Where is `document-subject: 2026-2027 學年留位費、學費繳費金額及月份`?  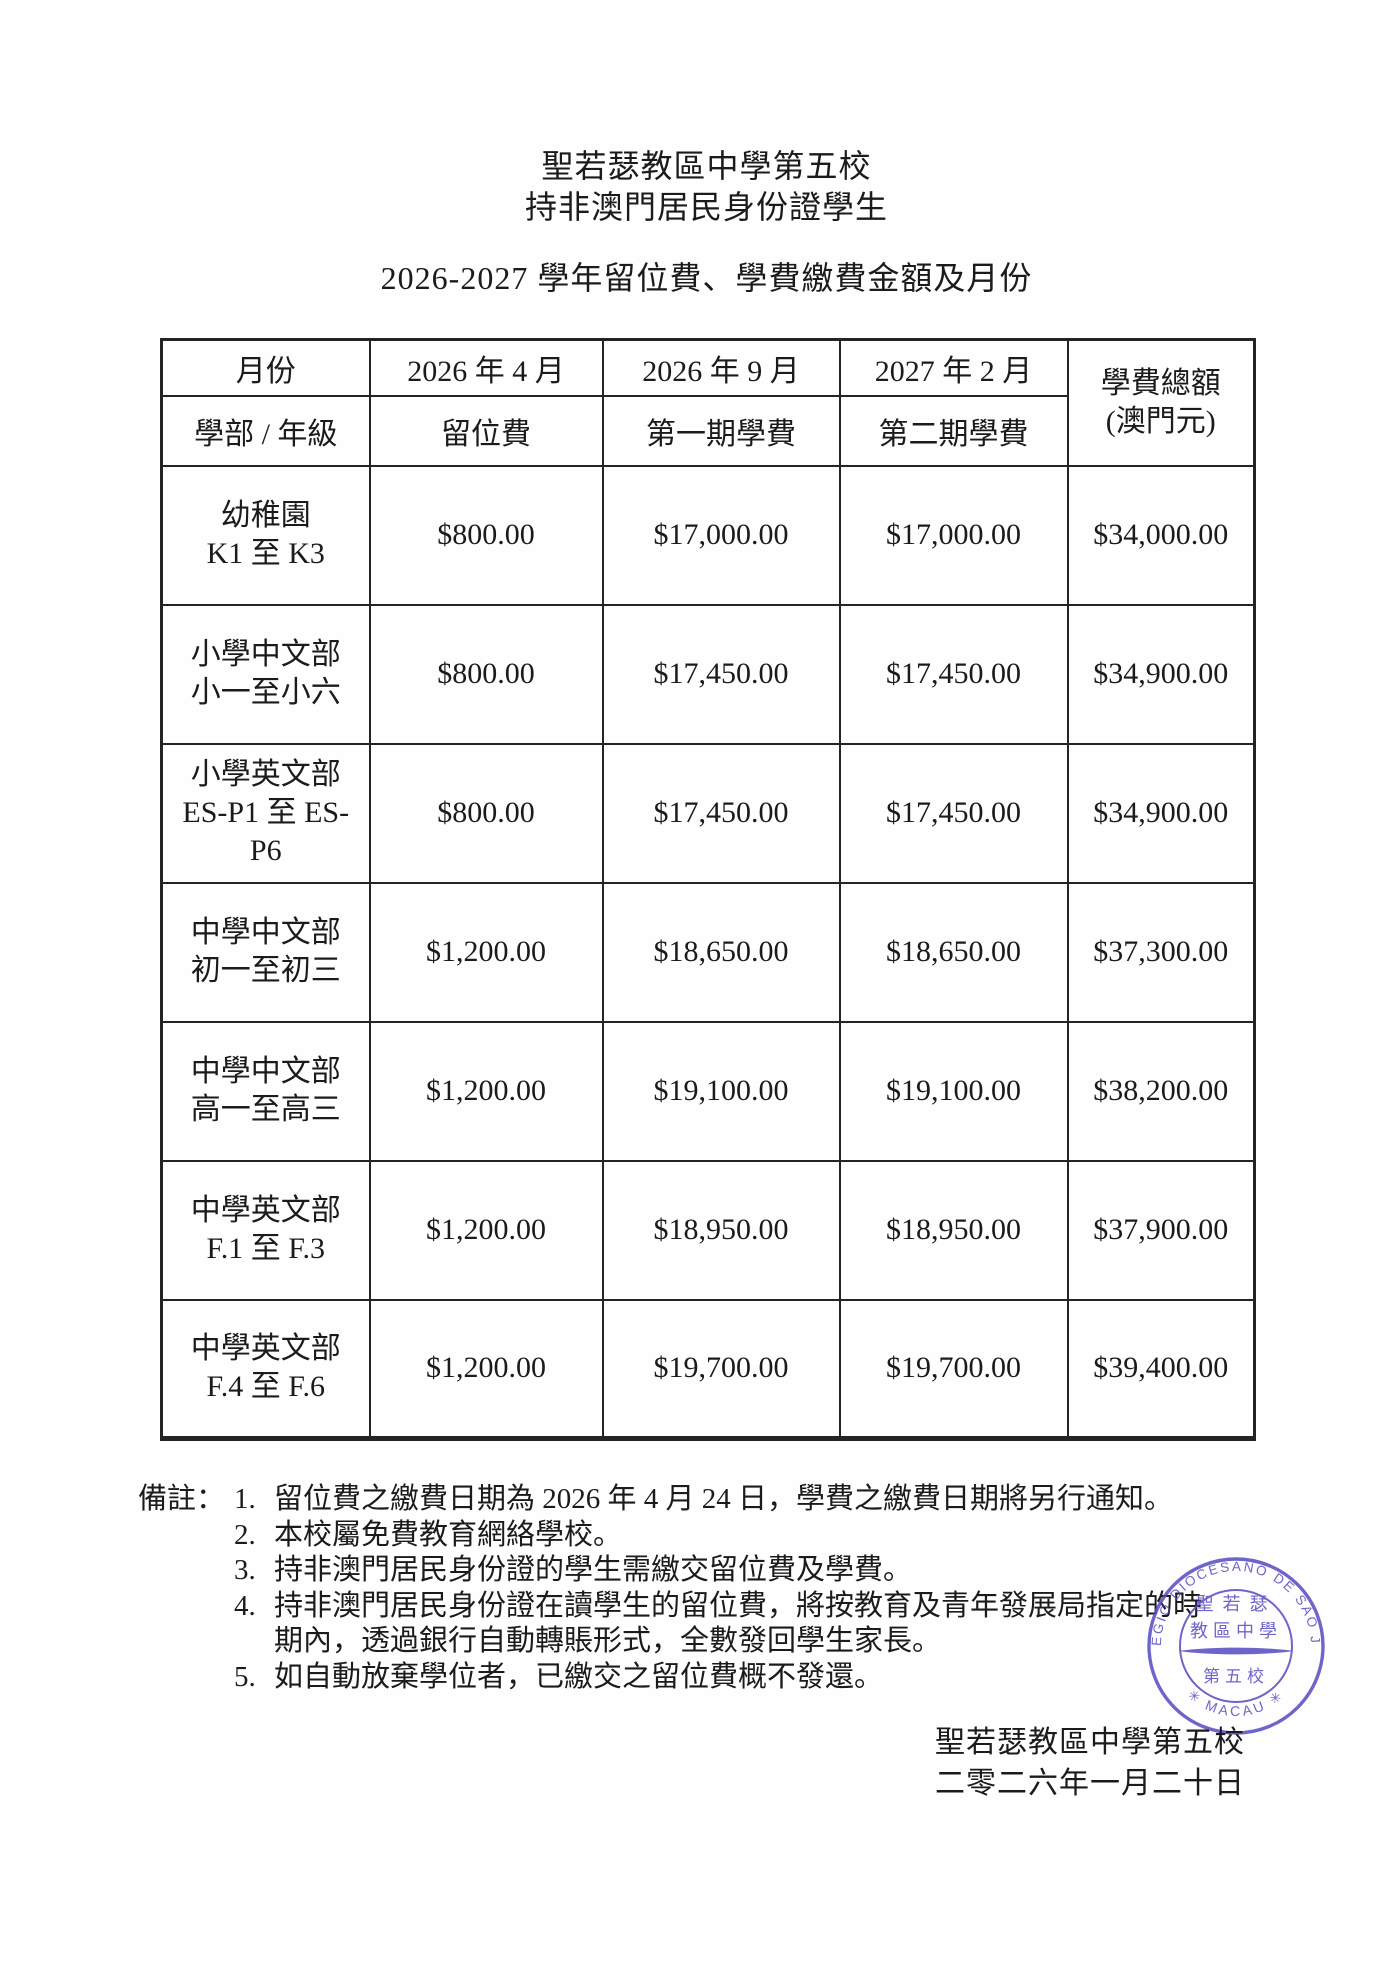 document-subject: 2026-2027 學年留位費、學費繳費金額及月份 is located at coordinates (706, 278).